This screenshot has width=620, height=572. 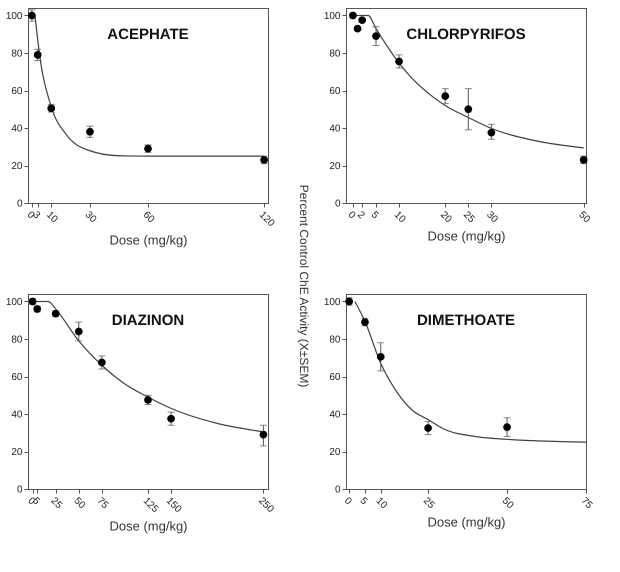 I want to click on x-tick-label: 125, so click(x=150, y=506).